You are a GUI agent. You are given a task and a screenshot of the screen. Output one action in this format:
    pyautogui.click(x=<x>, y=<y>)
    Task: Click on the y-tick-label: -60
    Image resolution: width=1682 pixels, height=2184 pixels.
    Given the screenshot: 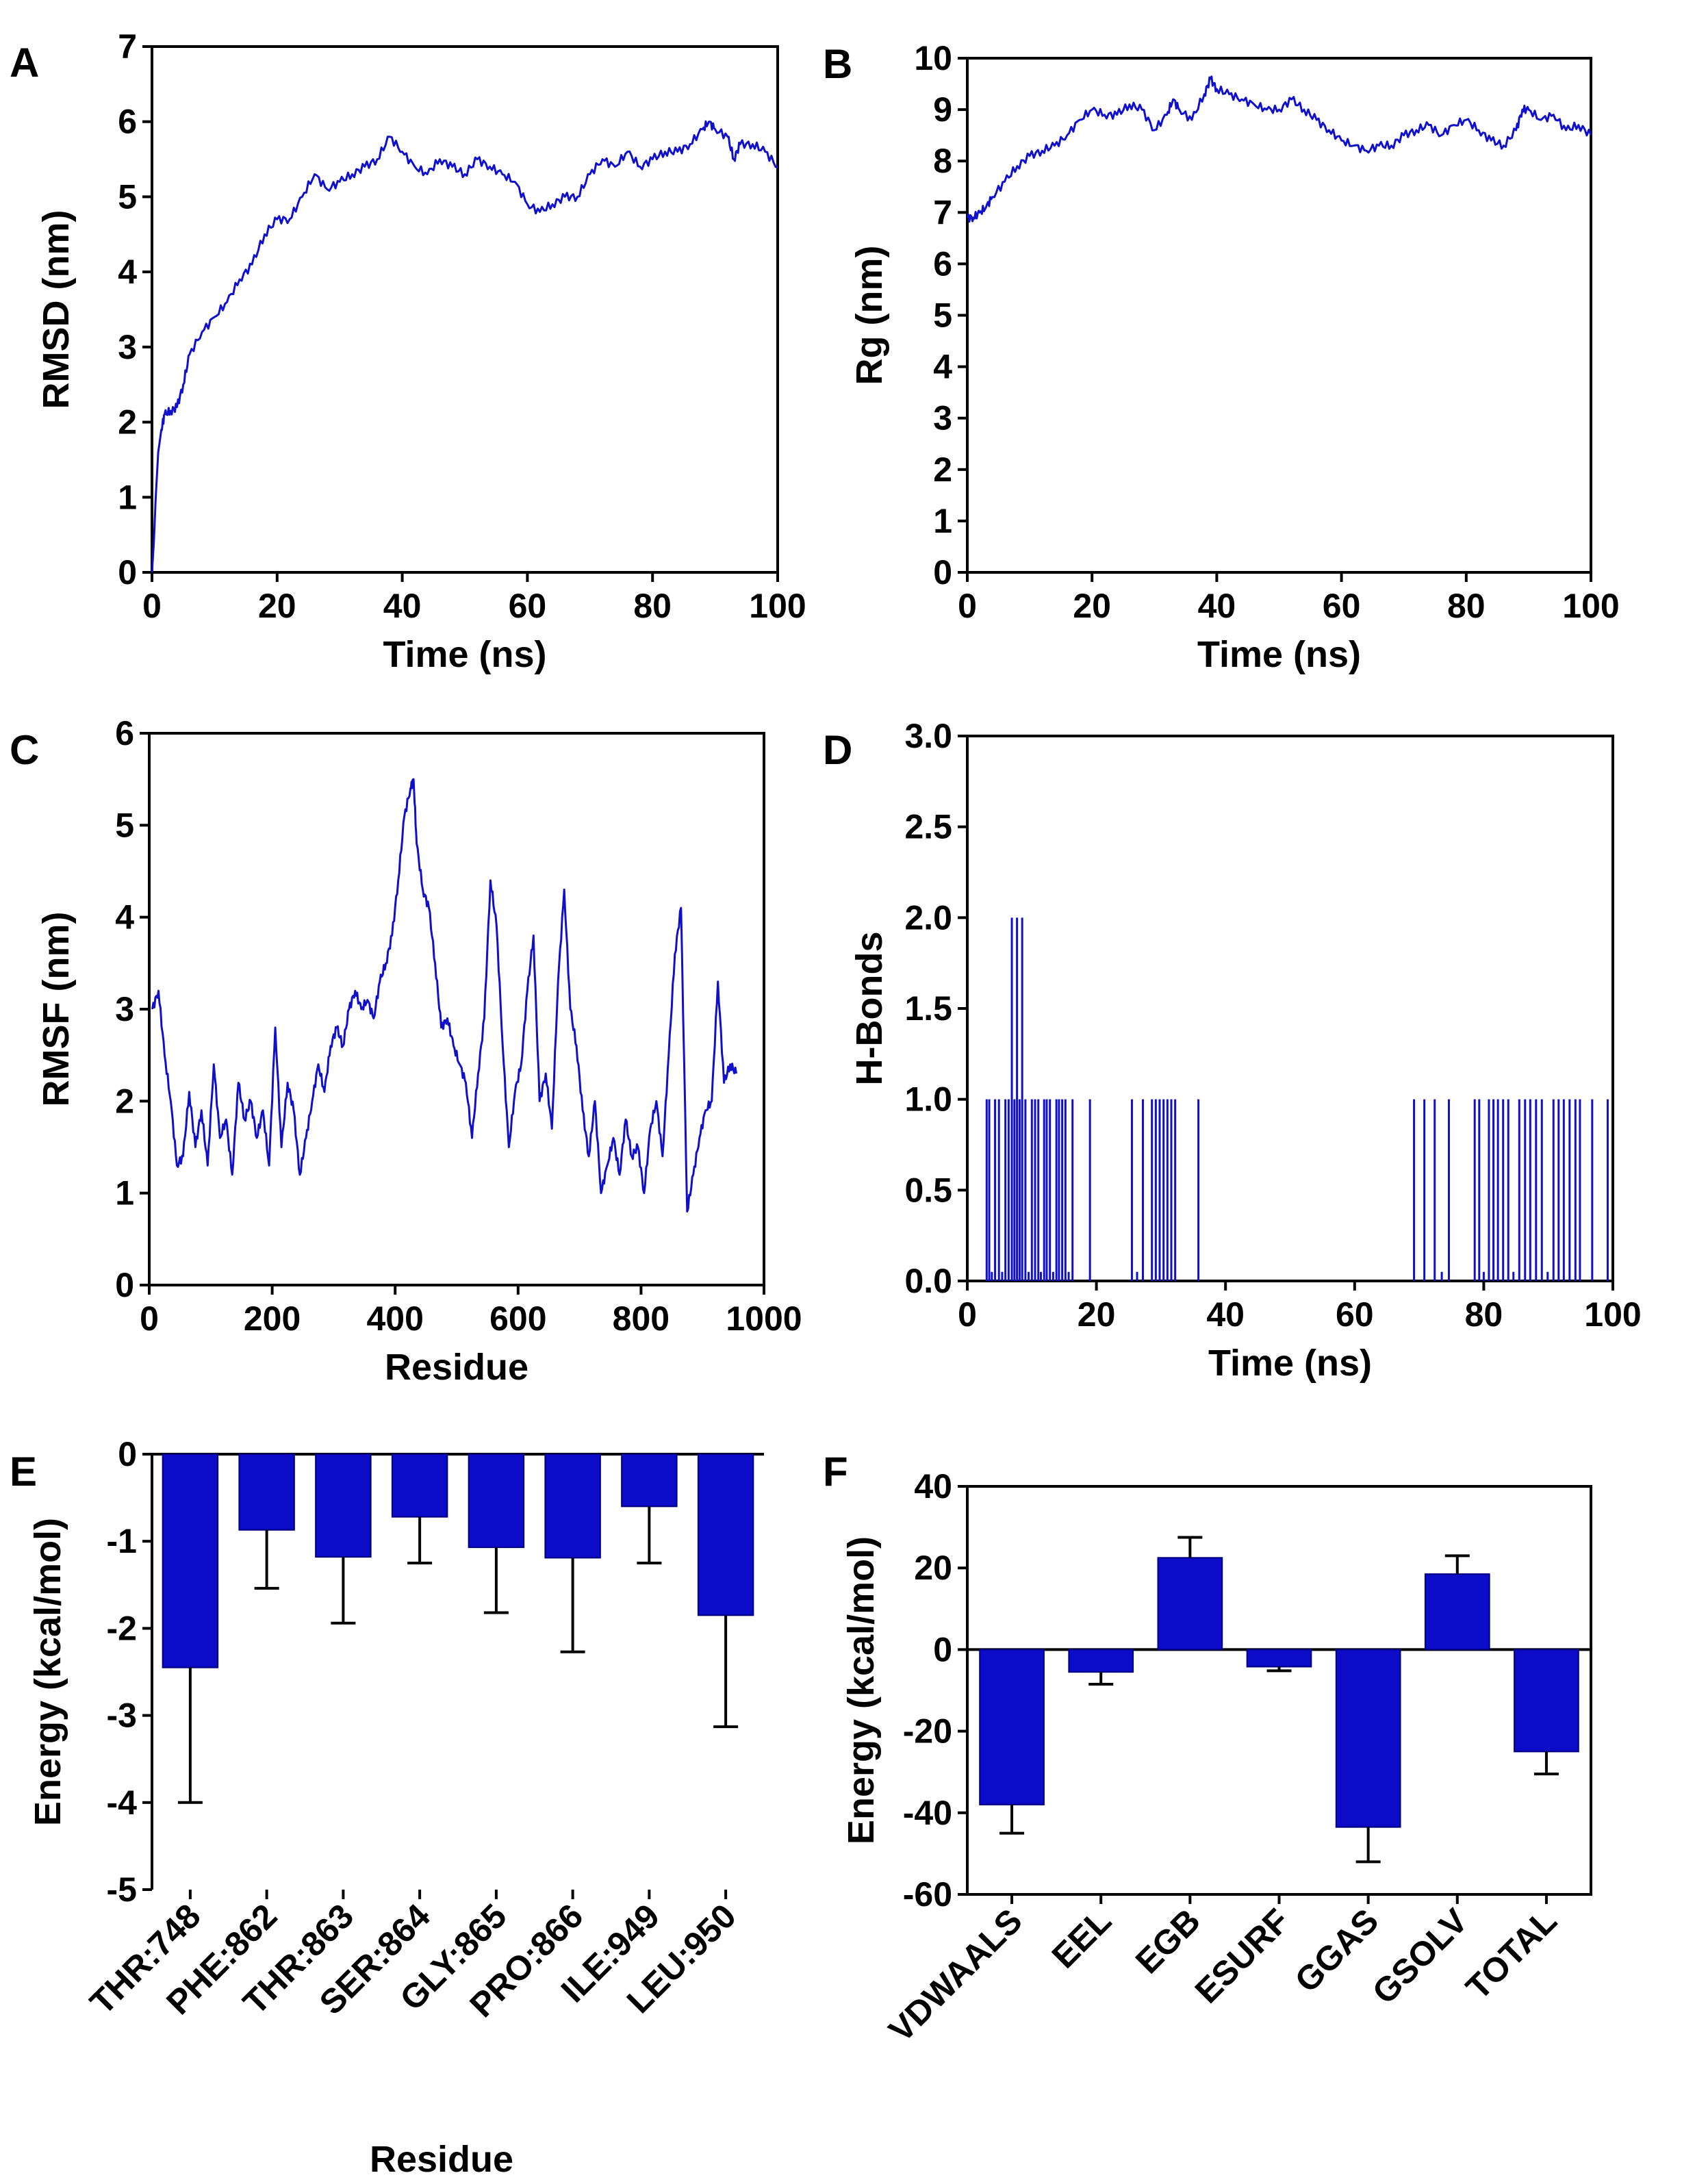 What is the action you would take?
    pyautogui.click(x=928, y=1894)
    